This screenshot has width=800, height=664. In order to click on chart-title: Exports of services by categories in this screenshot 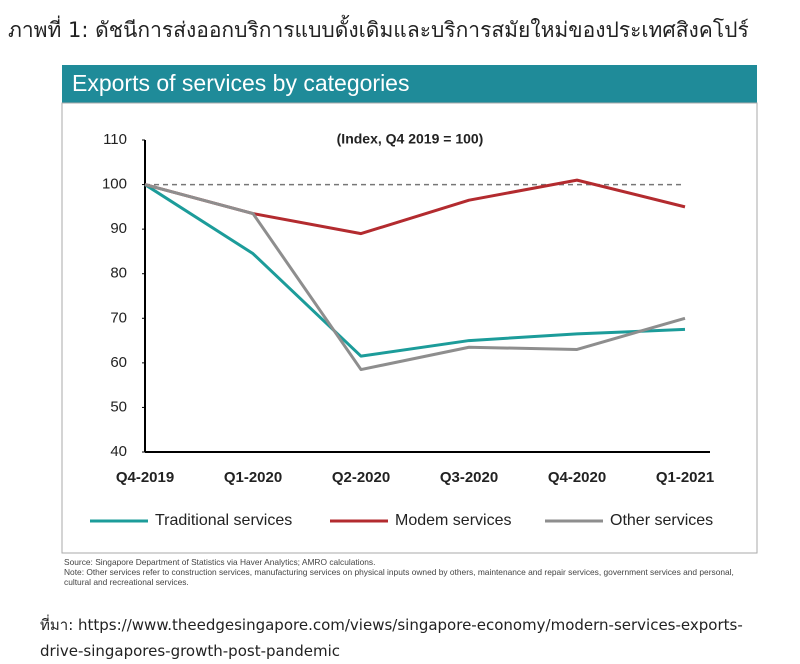, I will do `click(240, 83)`.